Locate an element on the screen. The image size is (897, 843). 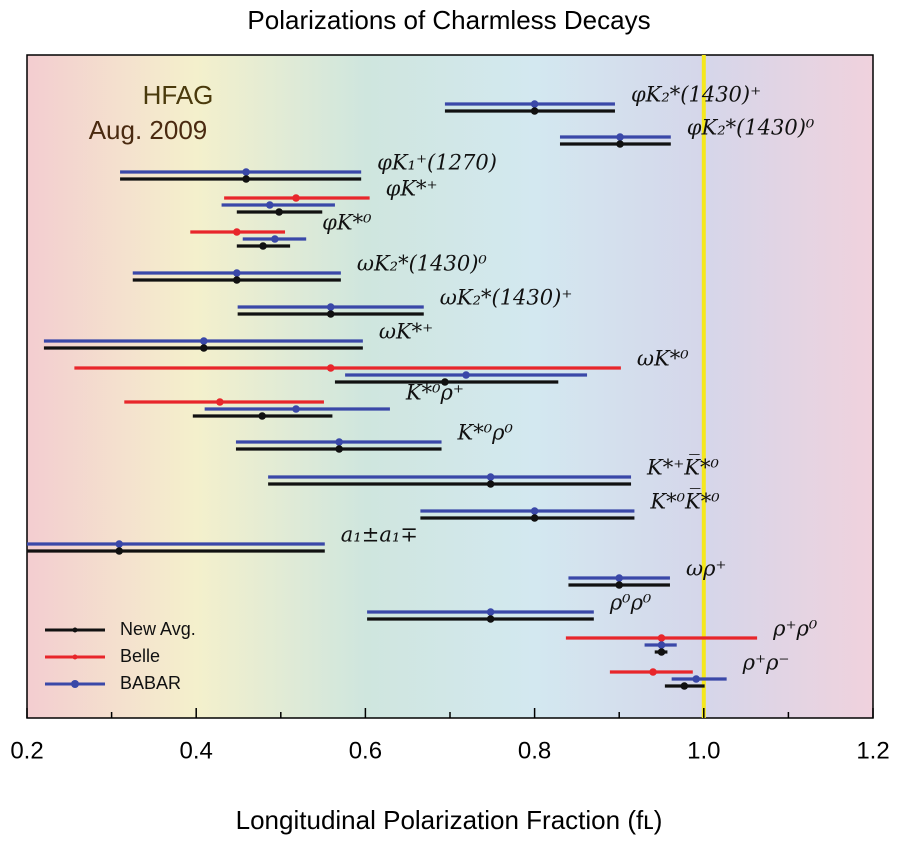
decay-label: ωK₂*(1430)⁺ is located at coordinates (506, 298).